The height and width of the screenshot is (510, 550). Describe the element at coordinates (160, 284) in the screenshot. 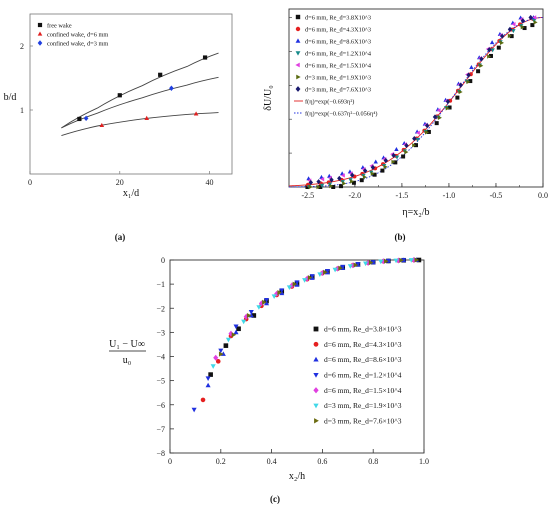

I see `panel-c-ytick-label: −1` at that location.